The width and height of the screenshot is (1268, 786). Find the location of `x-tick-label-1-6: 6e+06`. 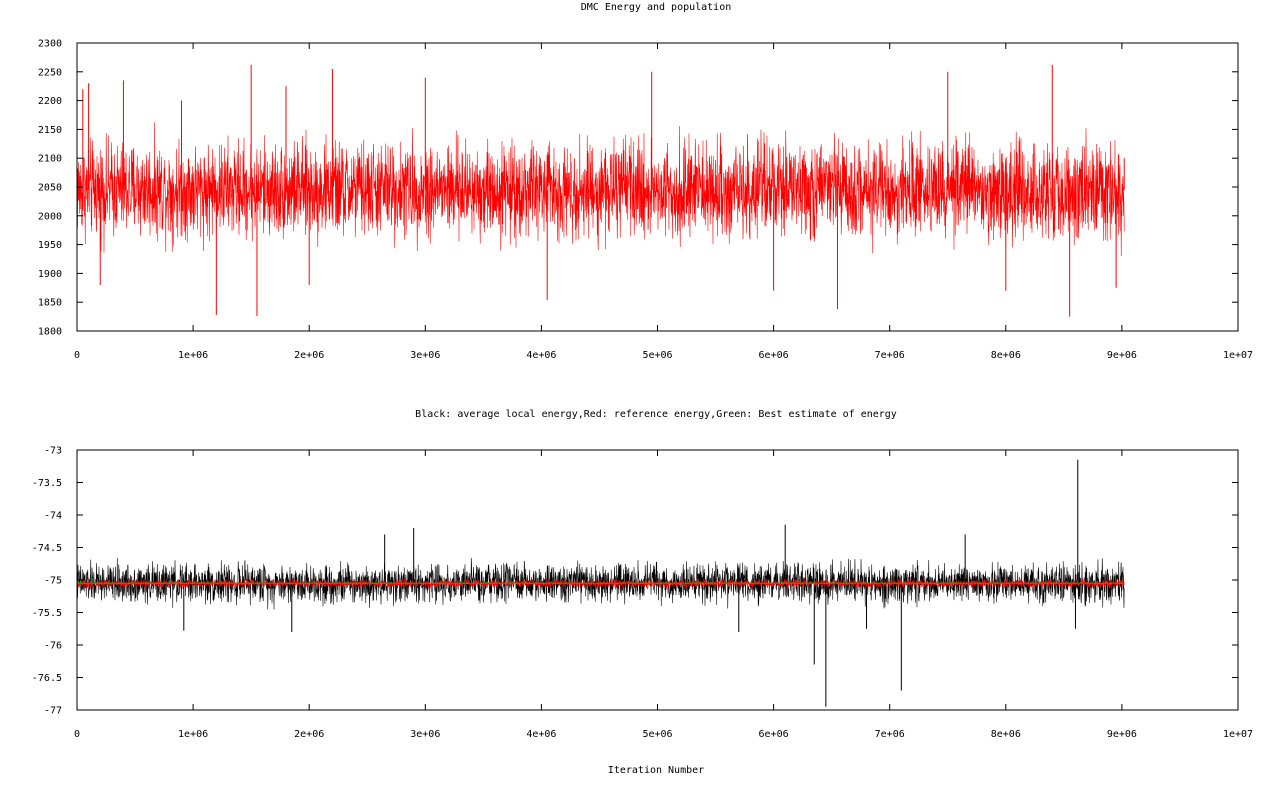

x-tick-label-1-6: 6e+06 is located at coordinates (774, 734).